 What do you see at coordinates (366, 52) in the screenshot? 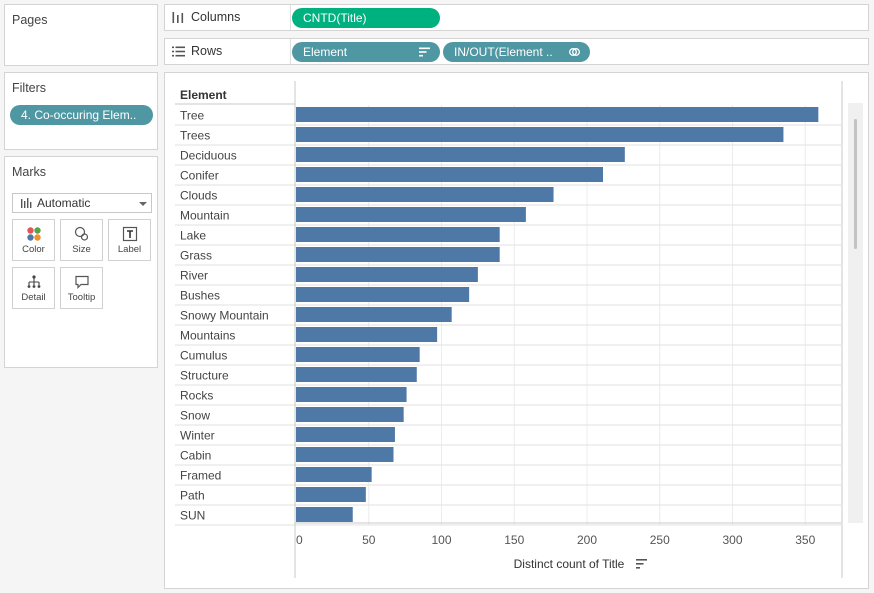
I see `element-pill: Element` at bounding box center [366, 52].